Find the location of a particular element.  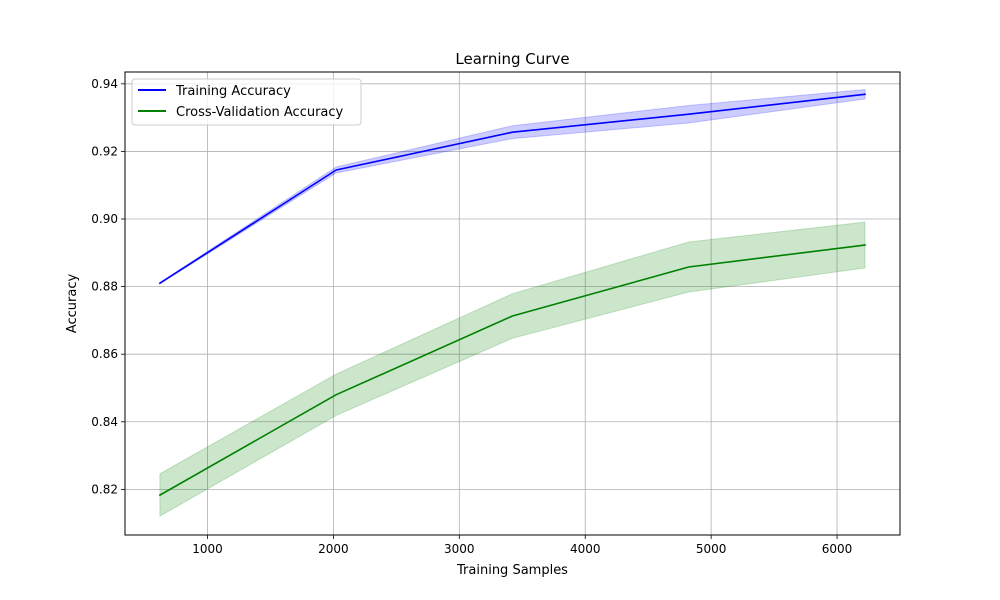

x-tick-label: 2000 is located at coordinates (333, 549).